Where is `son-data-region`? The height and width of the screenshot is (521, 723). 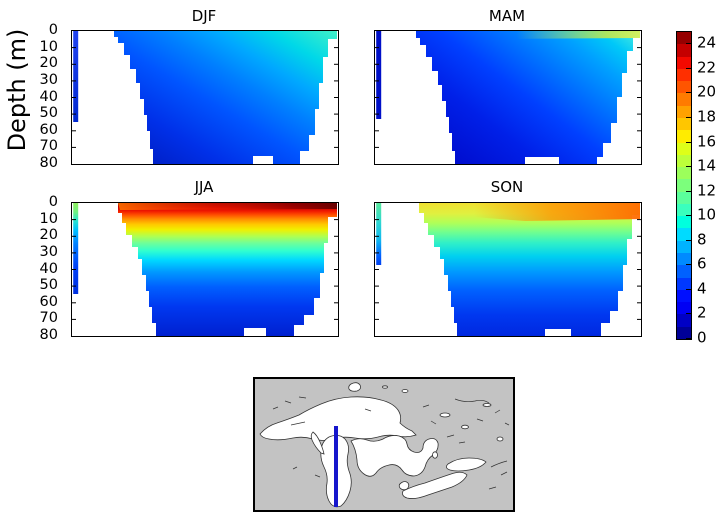
son-data-region is located at coordinates (529, 269).